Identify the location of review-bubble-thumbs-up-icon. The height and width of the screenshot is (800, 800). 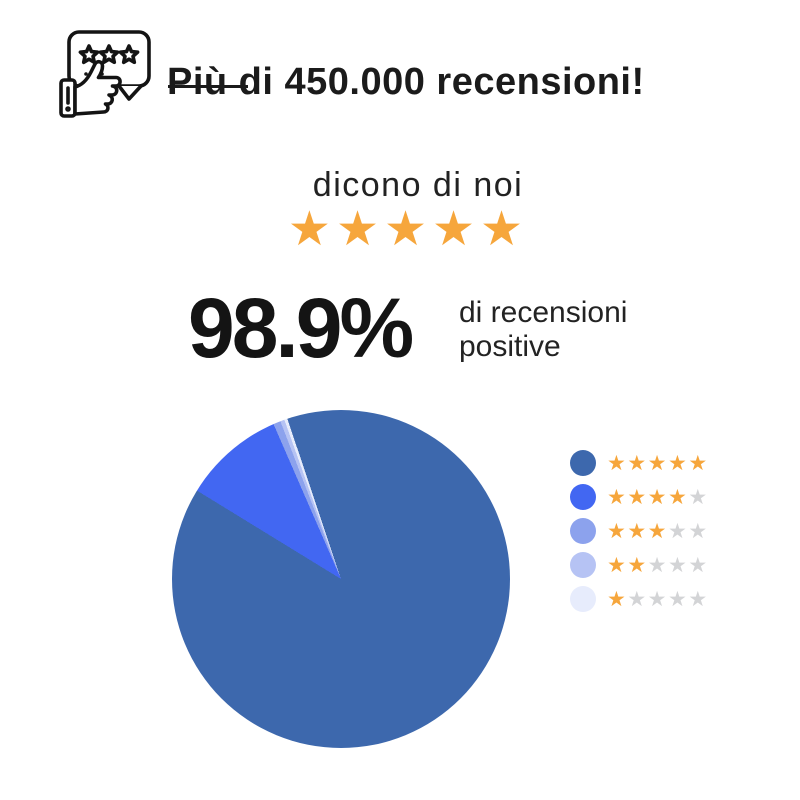
(105, 74).